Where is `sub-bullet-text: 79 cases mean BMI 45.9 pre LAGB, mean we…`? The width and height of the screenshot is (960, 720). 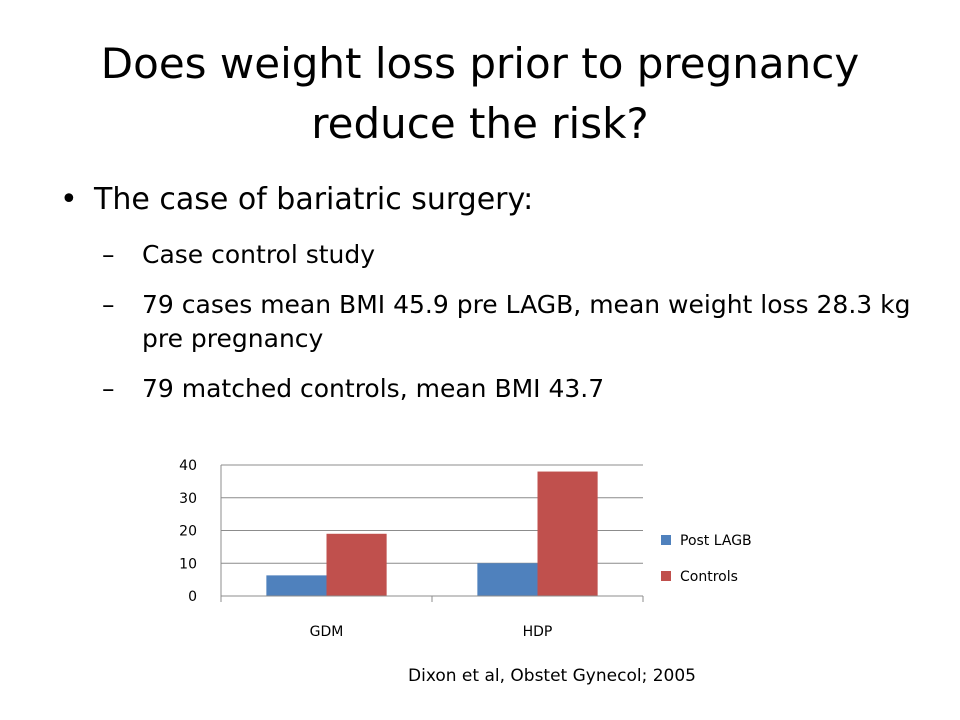 sub-bullet-text: 79 cases mean BMI 45.9 pre LAGB, mean we… is located at coordinates (526, 321).